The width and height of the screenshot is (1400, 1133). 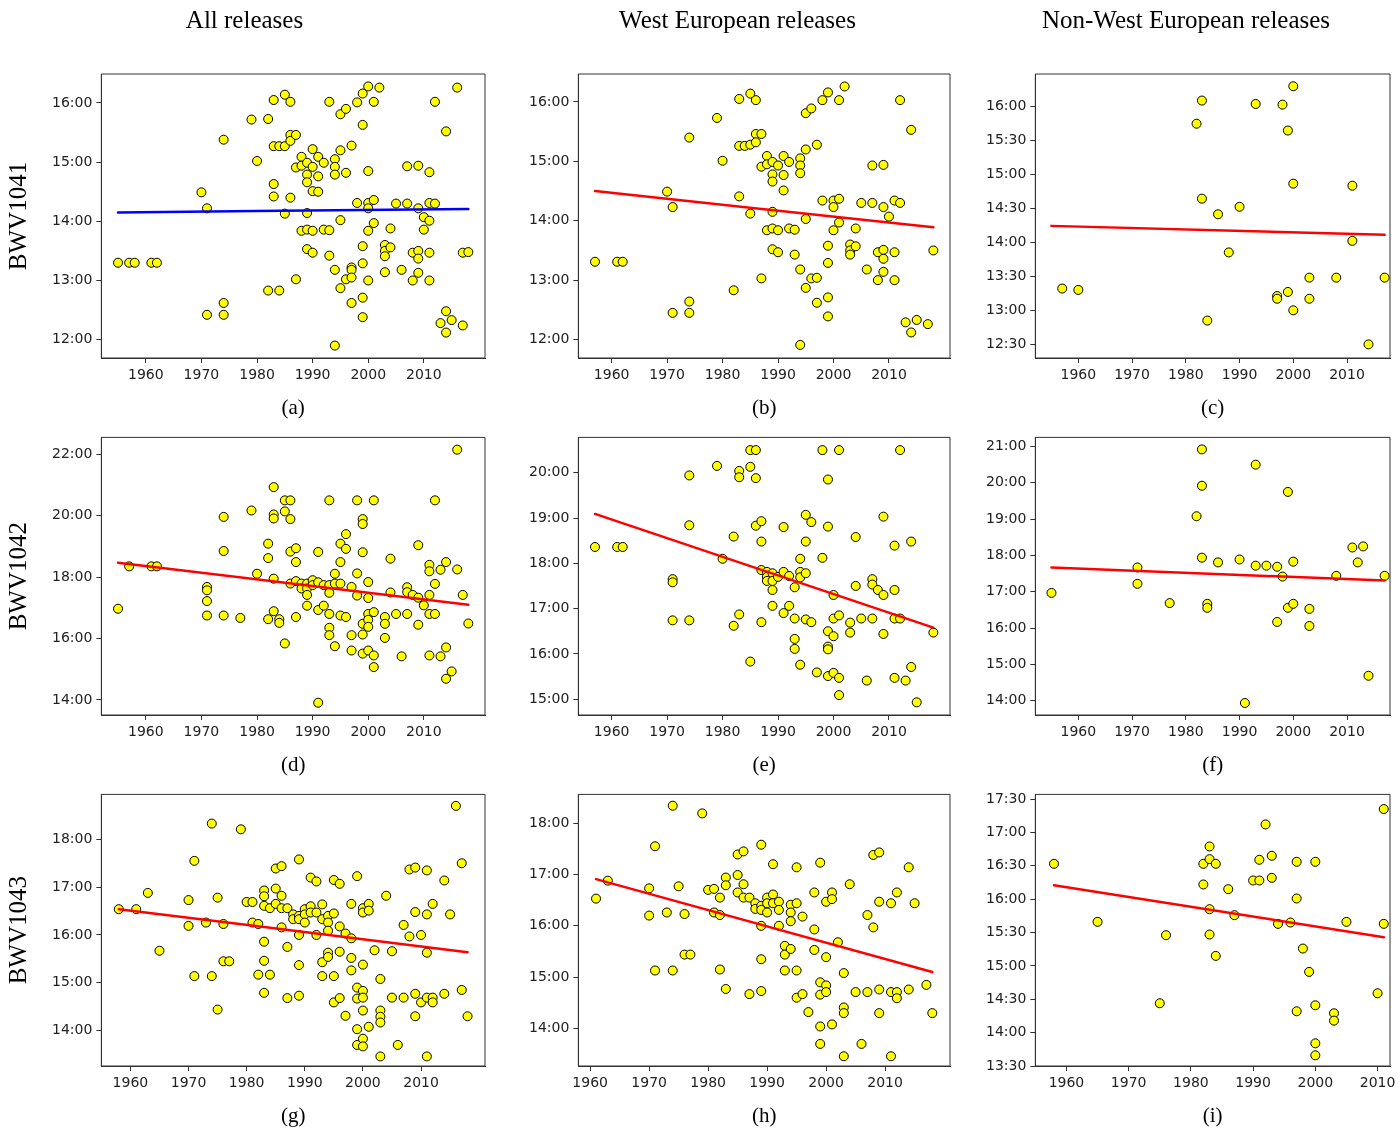 What do you see at coordinates (549, 516) in the screenshot?
I see `y-tick-label: 19:00` at bounding box center [549, 516].